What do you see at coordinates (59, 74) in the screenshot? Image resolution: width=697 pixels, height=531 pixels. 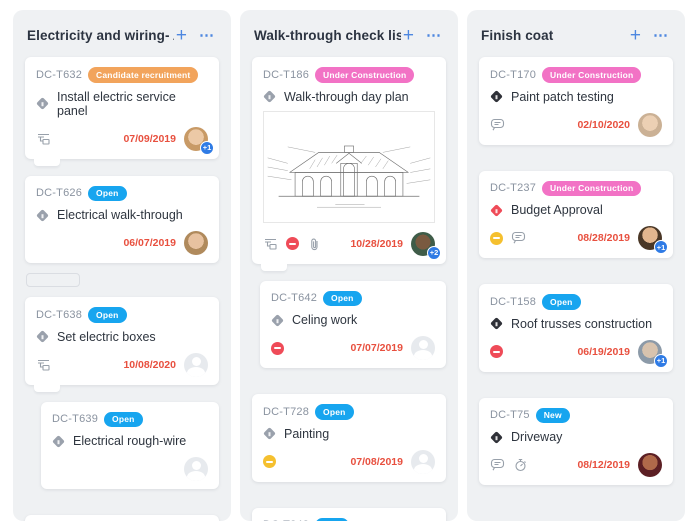 I see `task-id: DC-T632` at bounding box center [59, 74].